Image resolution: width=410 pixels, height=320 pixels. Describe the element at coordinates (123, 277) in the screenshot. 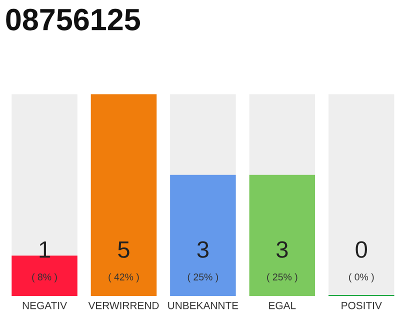

I see `annotation: ( 42% )` at that location.